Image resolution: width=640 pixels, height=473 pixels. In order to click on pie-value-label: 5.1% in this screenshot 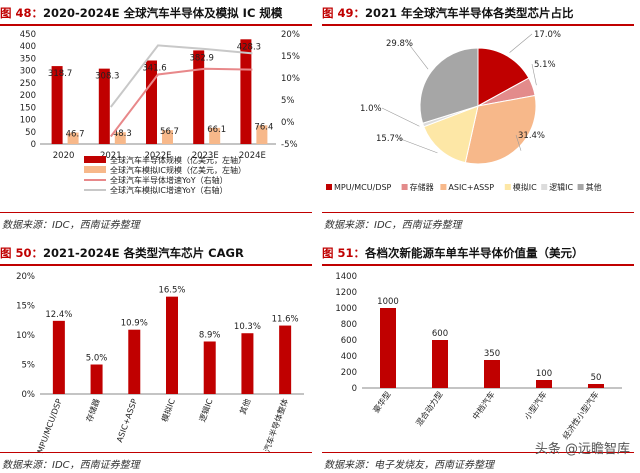, I will do `click(545, 65)`.